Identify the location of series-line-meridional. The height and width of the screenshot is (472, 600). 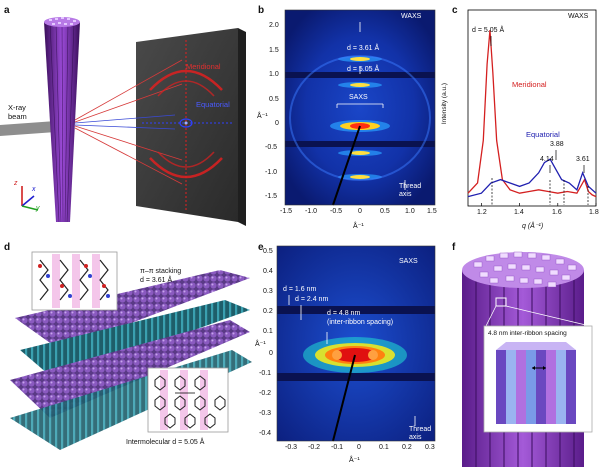
(532, 113).